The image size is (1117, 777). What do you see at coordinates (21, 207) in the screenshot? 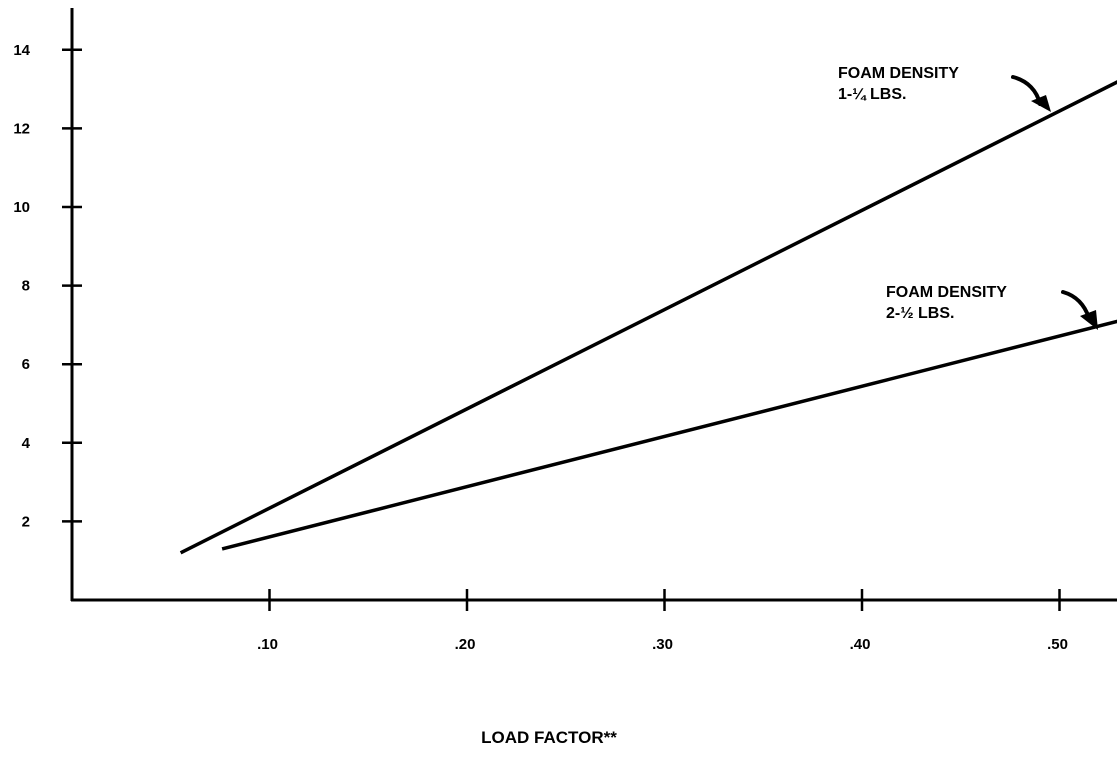
I see `y-tick-label: 10` at bounding box center [21, 207].